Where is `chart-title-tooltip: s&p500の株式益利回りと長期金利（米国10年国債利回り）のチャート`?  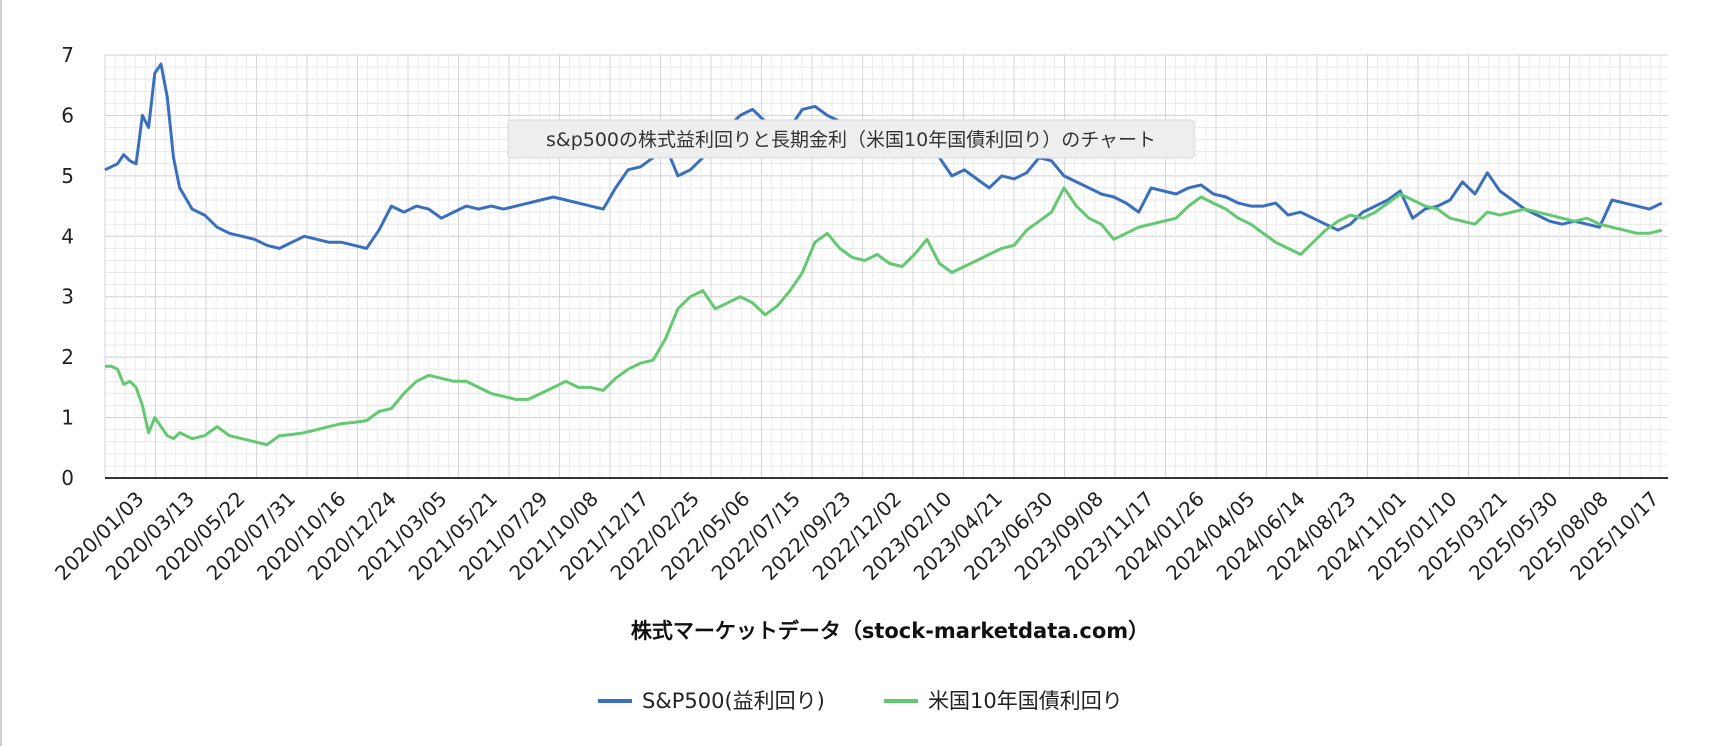
chart-title-tooltip: s&p500の株式益利回りと長期金利（米国10年国債利回り）のチャート is located at coordinates (851, 139).